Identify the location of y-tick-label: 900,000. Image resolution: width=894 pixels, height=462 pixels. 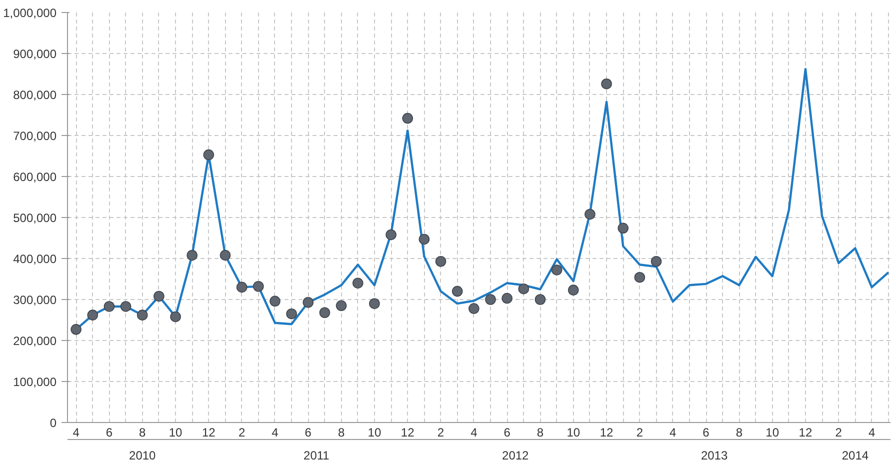
(35, 54).